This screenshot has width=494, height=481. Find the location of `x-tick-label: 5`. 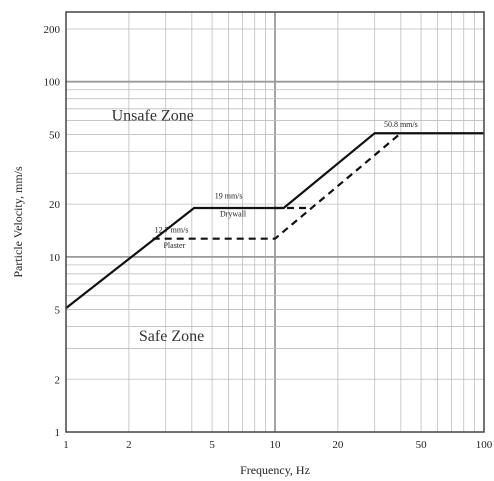

x-tick-label: 5 is located at coordinates (212, 445).